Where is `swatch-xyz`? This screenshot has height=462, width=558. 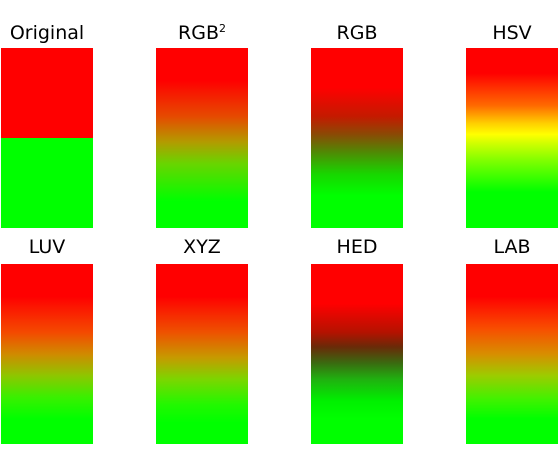 swatch-xyz is located at coordinates (202, 354).